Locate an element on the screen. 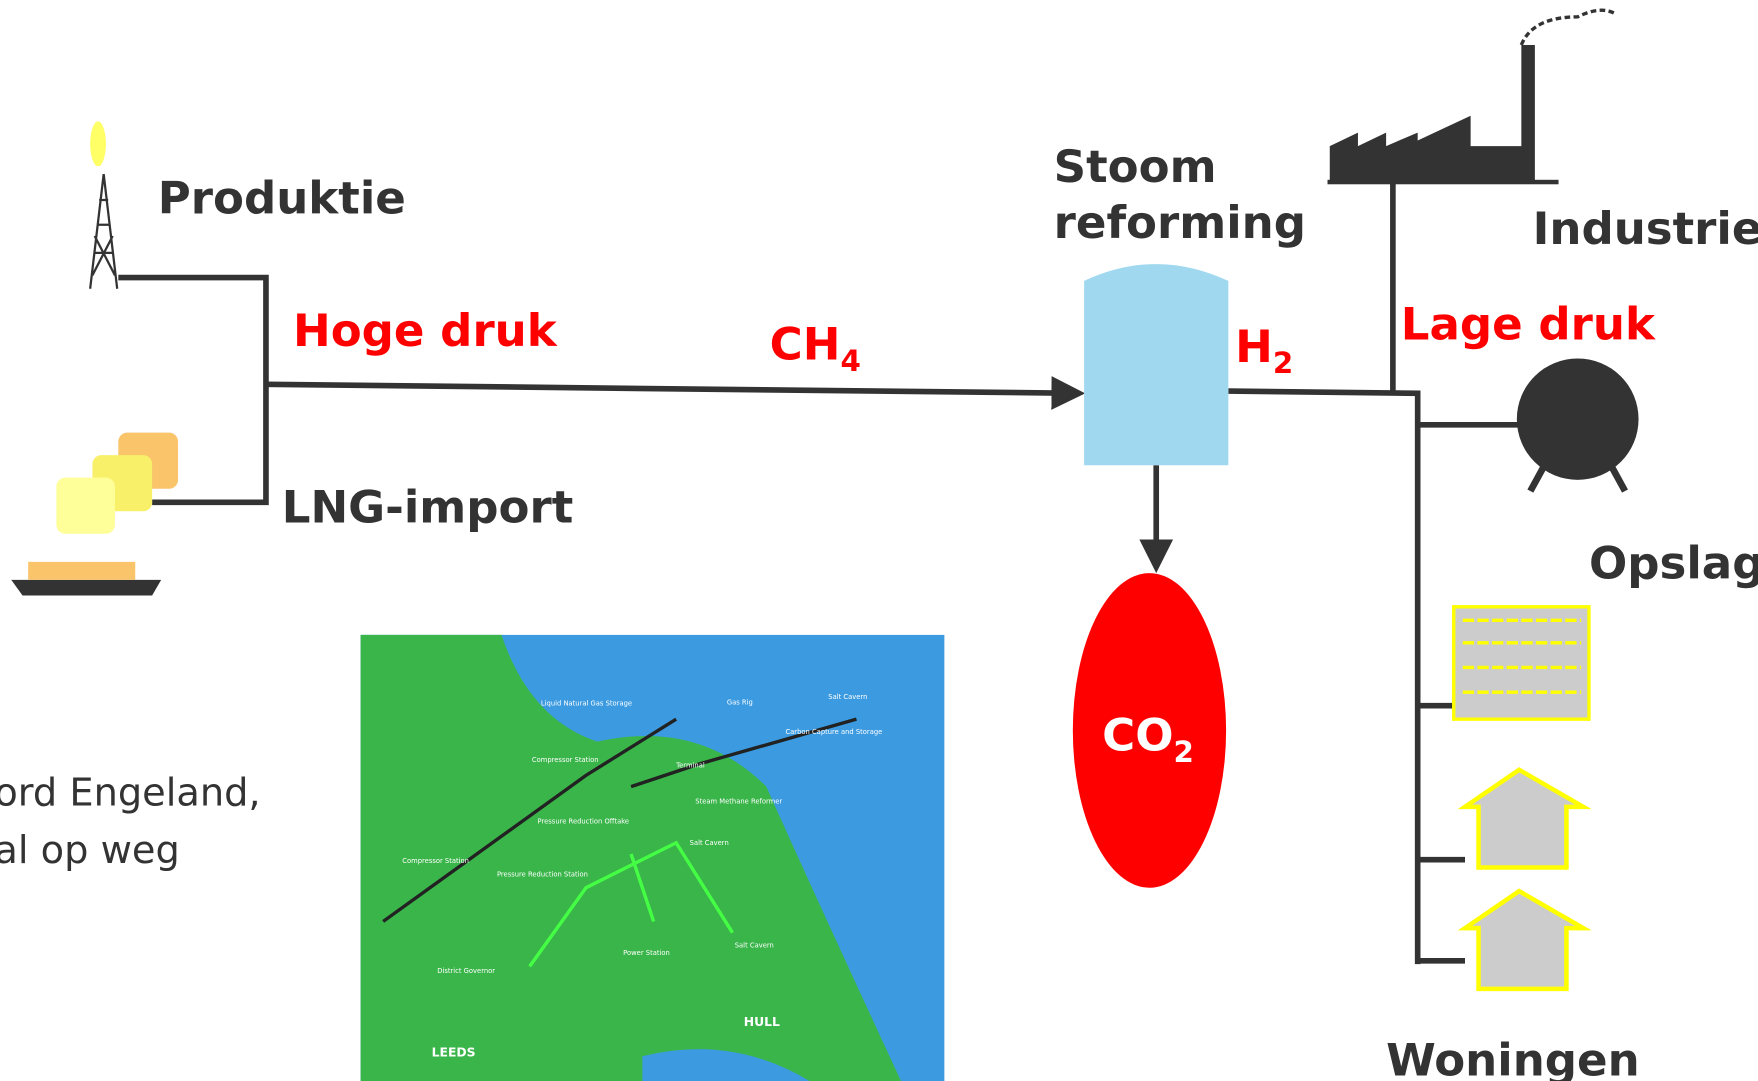  map-label: Carbon Capture and Storage is located at coordinates (833, 732).